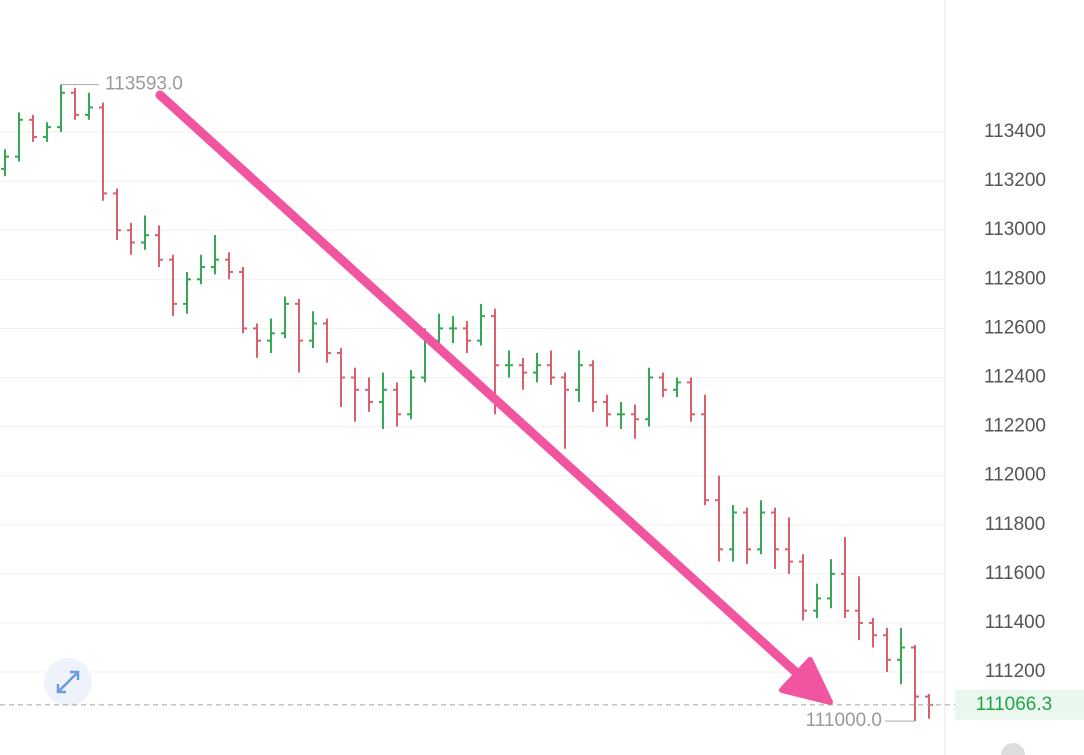 The image size is (1084, 755). Describe the element at coordinates (1015, 377) in the screenshot. I see `y-tick-label: 112400` at that location.